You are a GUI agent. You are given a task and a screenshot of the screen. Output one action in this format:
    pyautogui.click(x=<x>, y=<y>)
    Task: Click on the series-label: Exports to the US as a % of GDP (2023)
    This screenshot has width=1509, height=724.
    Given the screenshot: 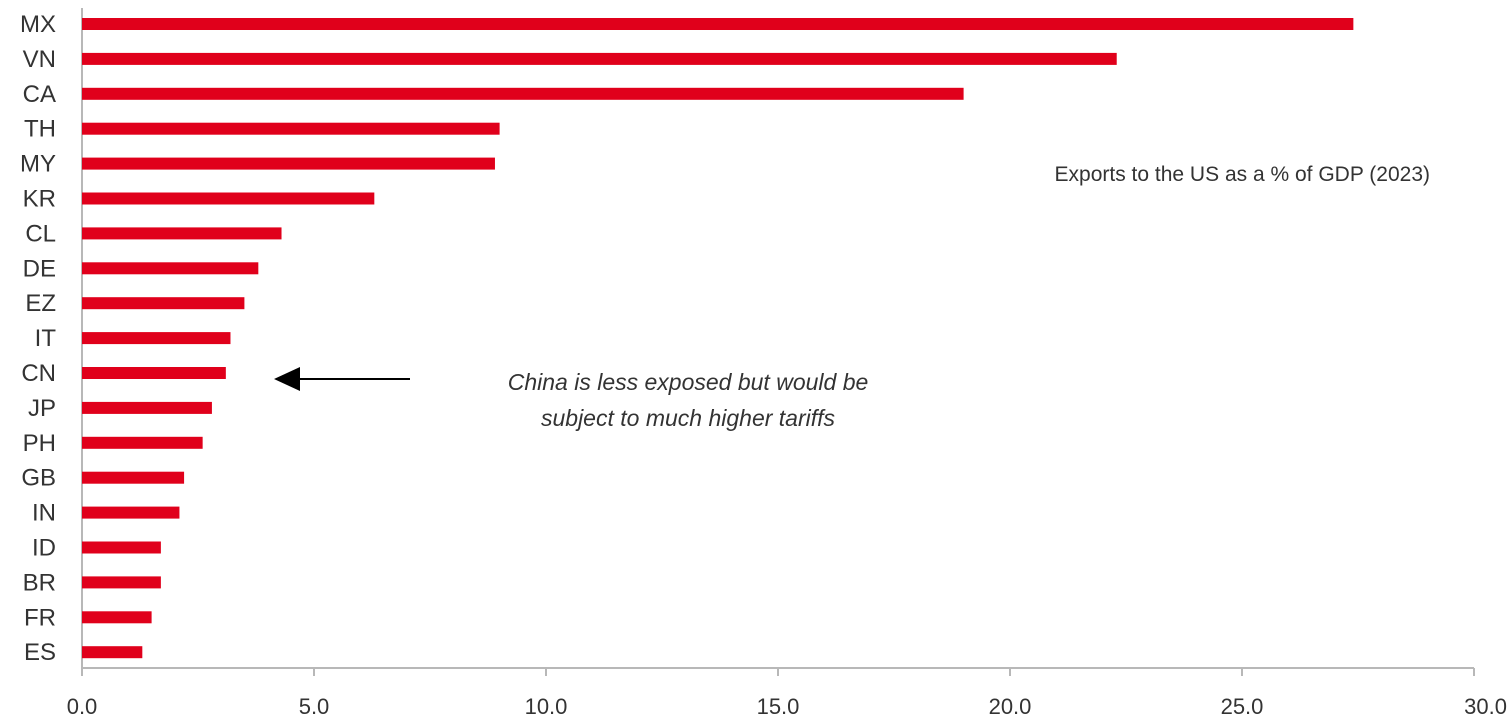 What is the action you would take?
    pyautogui.click(x=1242, y=174)
    